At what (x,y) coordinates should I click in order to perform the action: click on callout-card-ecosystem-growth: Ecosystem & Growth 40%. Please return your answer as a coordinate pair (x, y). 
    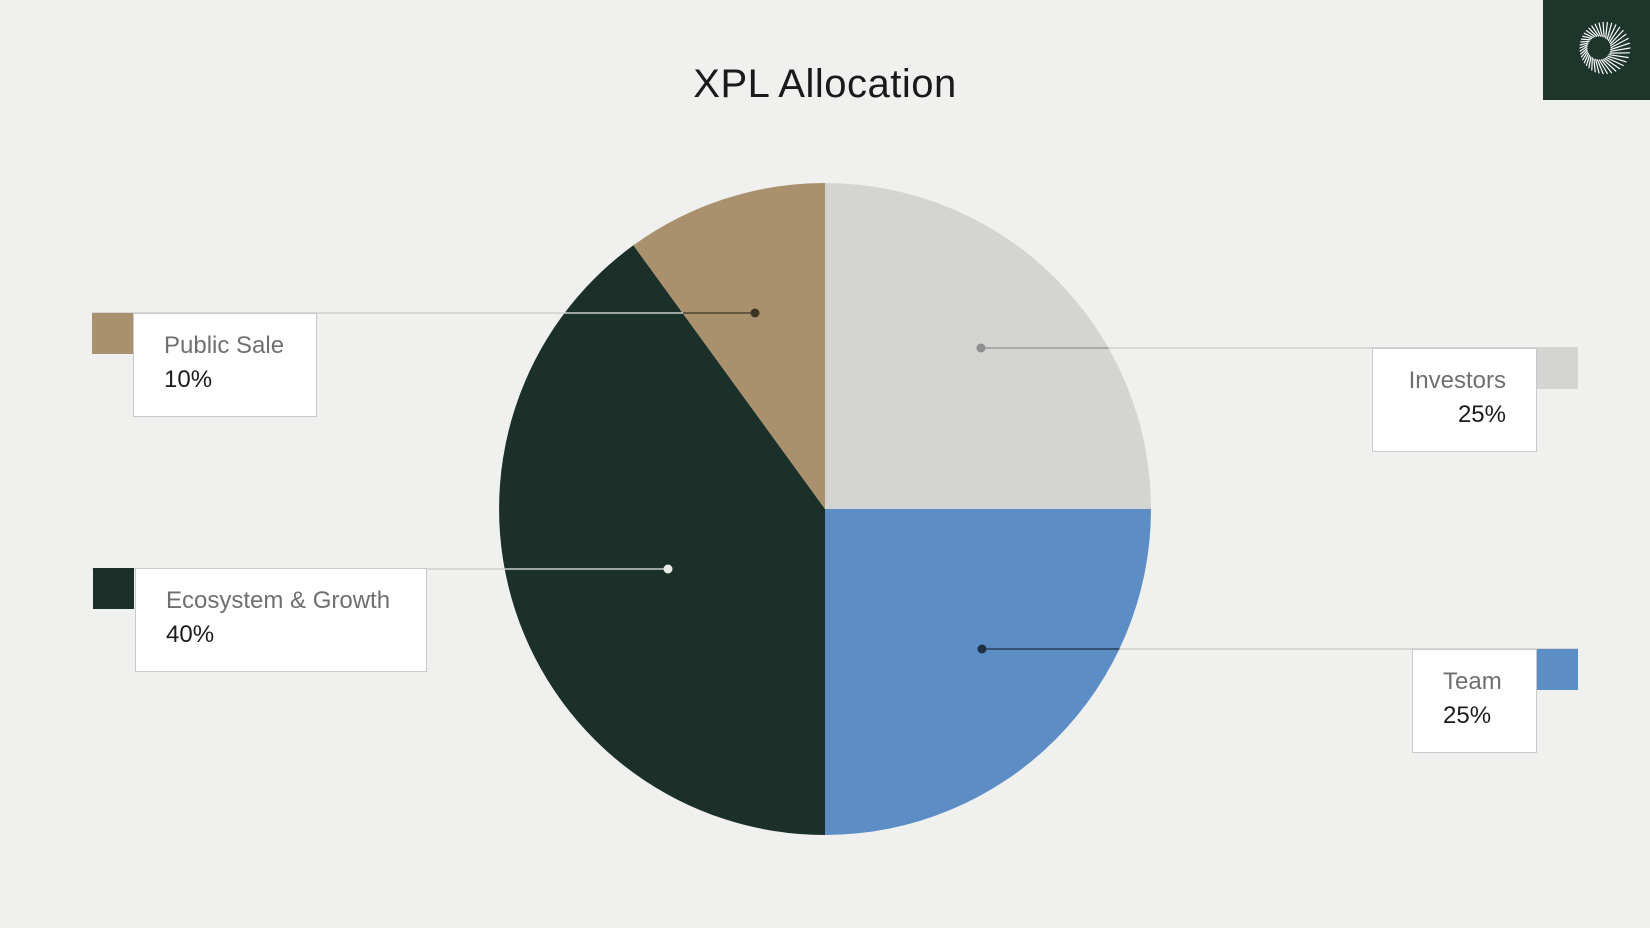
    Looking at the image, I should click on (281, 620).